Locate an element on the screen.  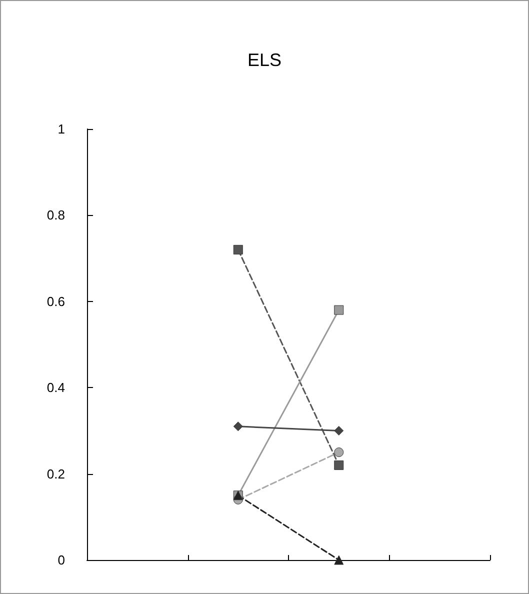
y-tick-label: 0.4 is located at coordinates (55, 388).